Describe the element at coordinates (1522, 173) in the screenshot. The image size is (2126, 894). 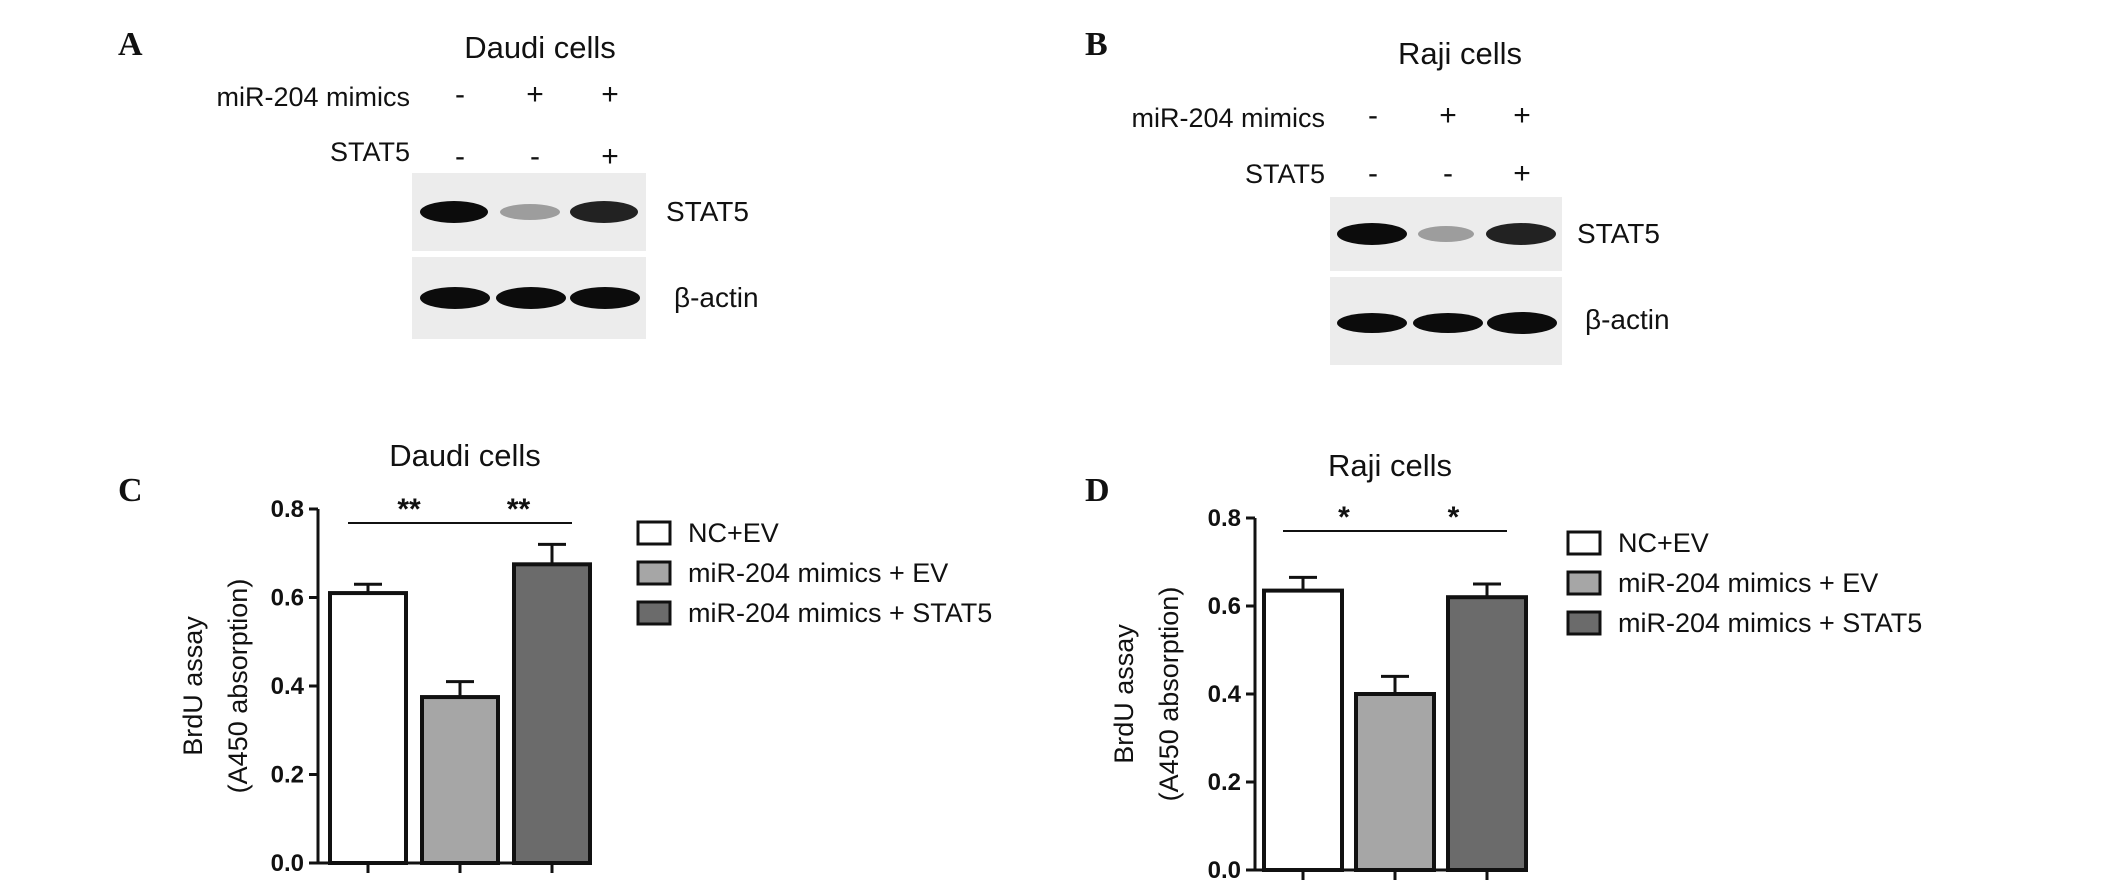
I see `panel-b-row2-sign-3: +` at that location.